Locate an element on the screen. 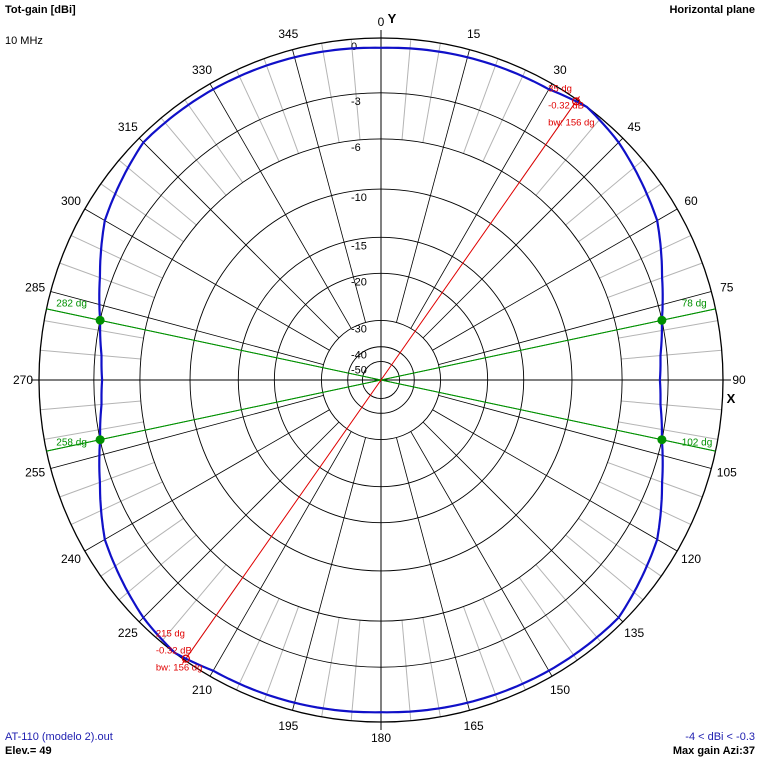  radial-tick-label: -40 is located at coordinates (359, 356).